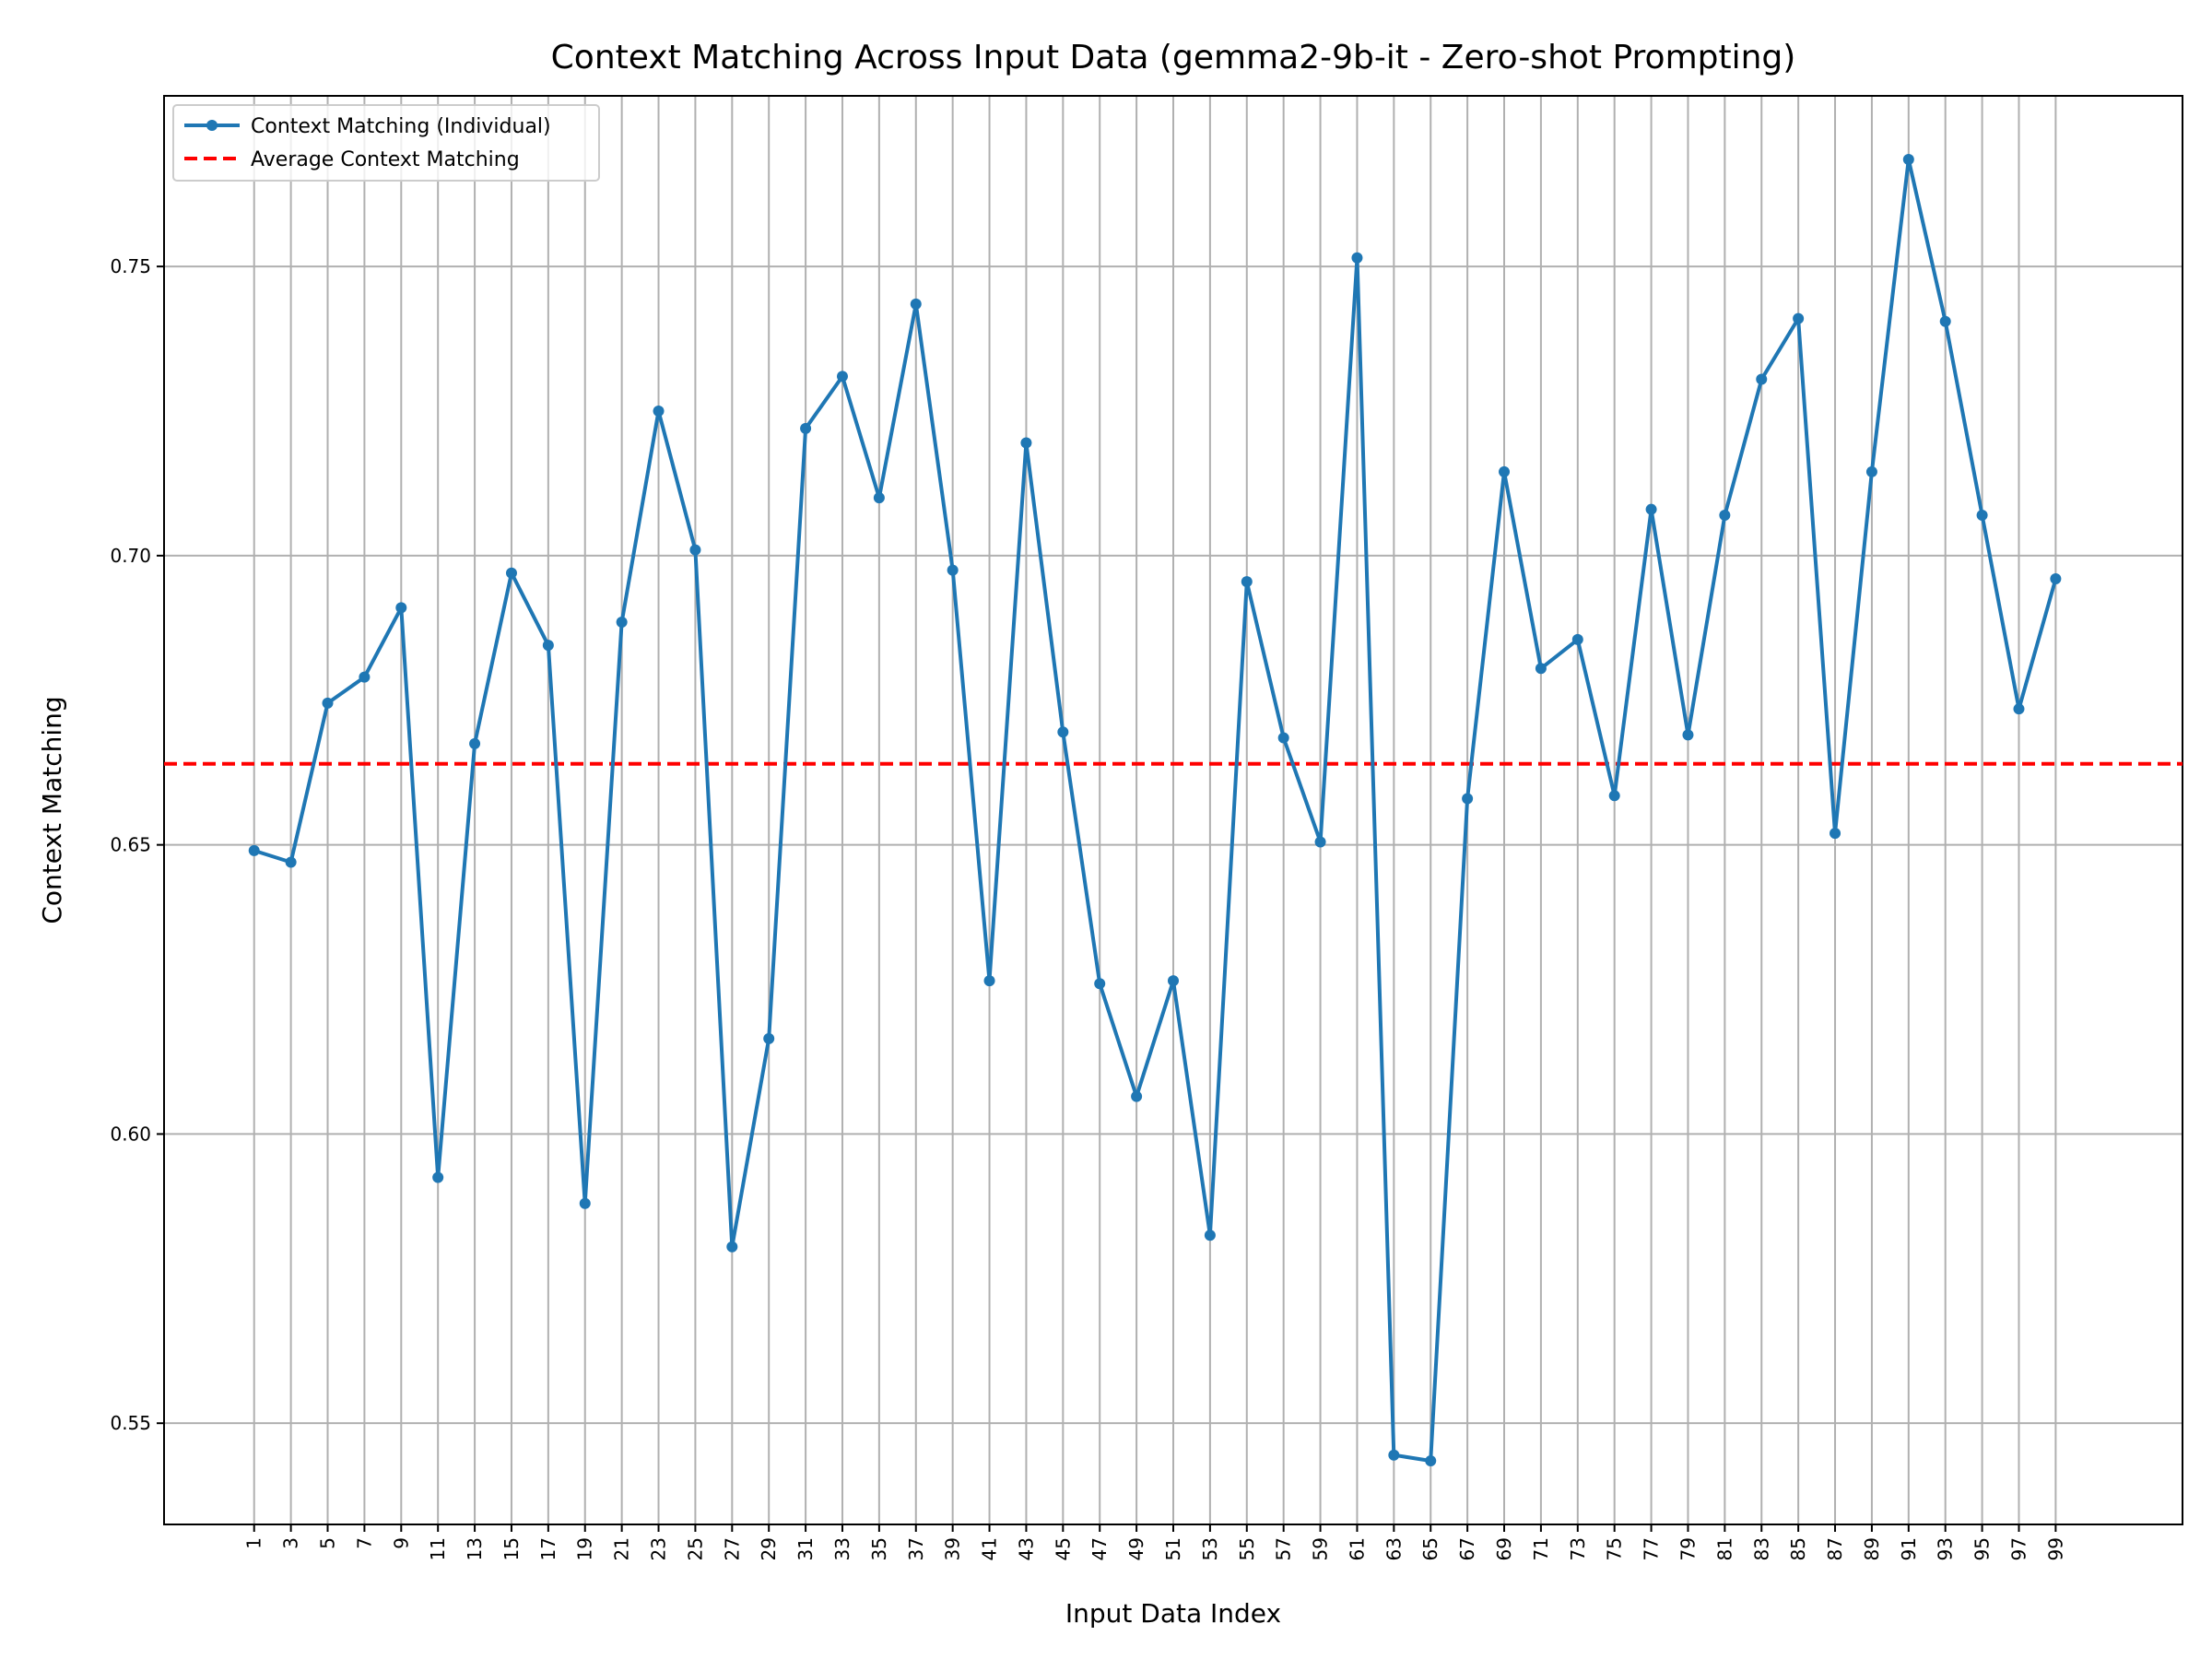  I want to click on x-tick-label: 53, so click(1210, 1548).